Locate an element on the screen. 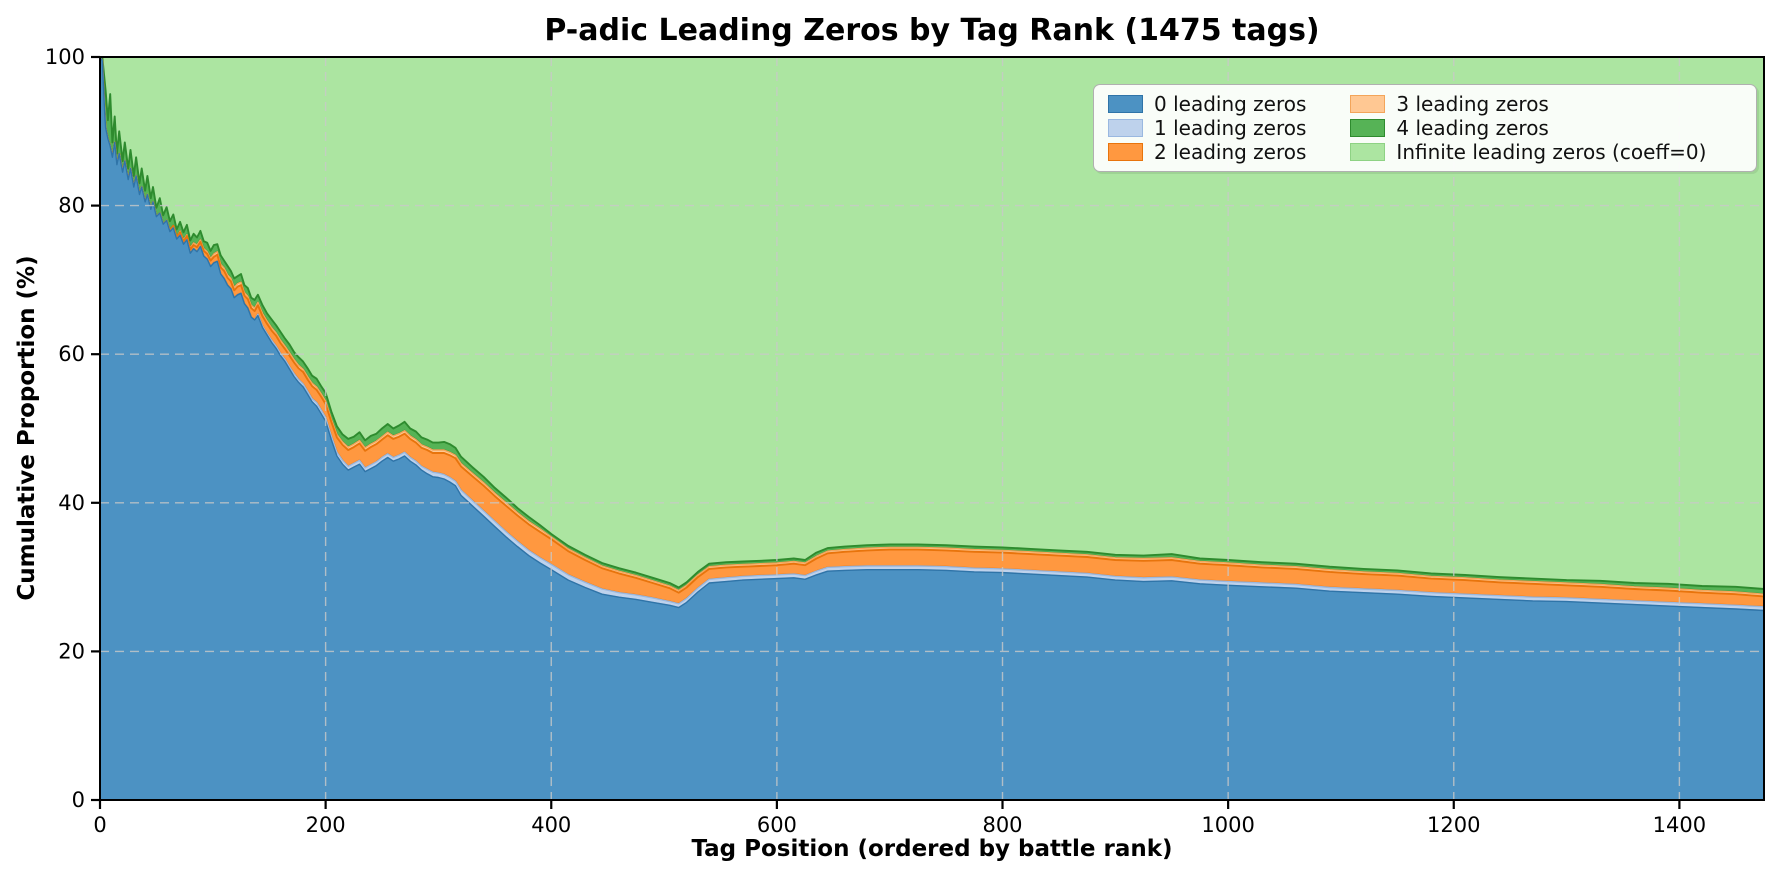 Image resolution: width=1782 pixels, height=880 pixels. y-tick-label: 20 is located at coordinates (71, 651).